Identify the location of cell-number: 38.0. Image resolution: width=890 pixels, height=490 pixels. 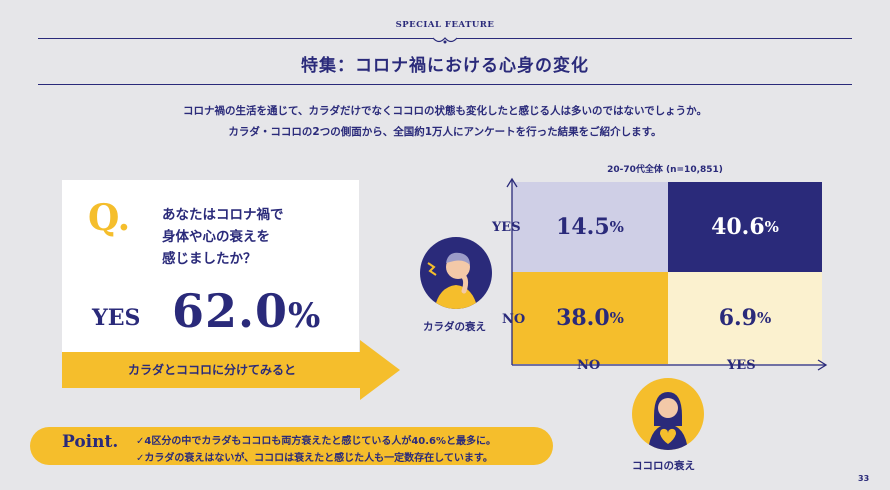
(583, 318).